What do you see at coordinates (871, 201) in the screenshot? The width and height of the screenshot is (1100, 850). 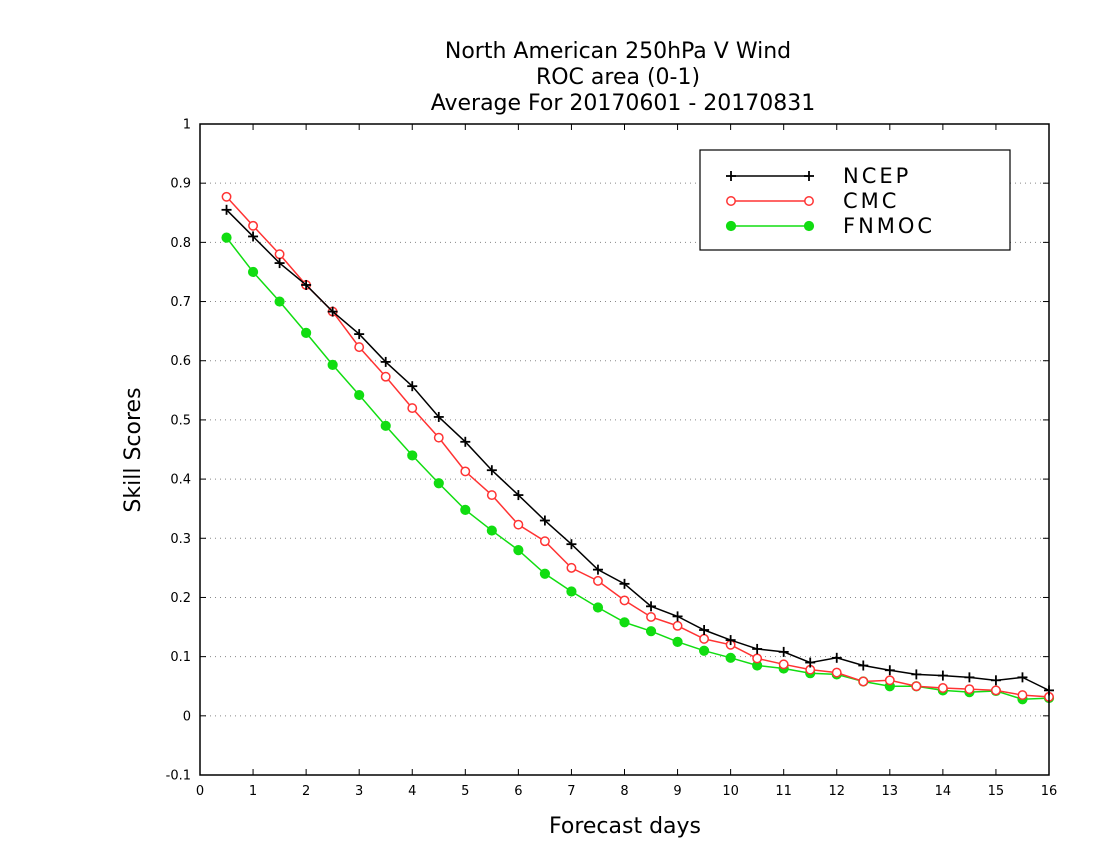 I see `legend-label-cmc: CMC` at bounding box center [871, 201].